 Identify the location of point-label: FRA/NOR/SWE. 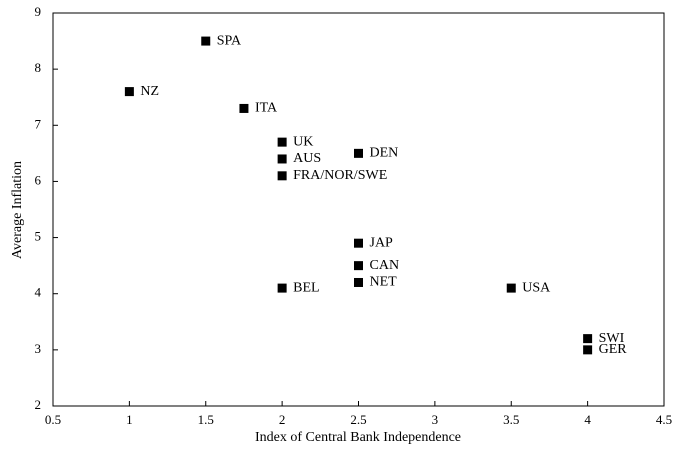
(340, 175).